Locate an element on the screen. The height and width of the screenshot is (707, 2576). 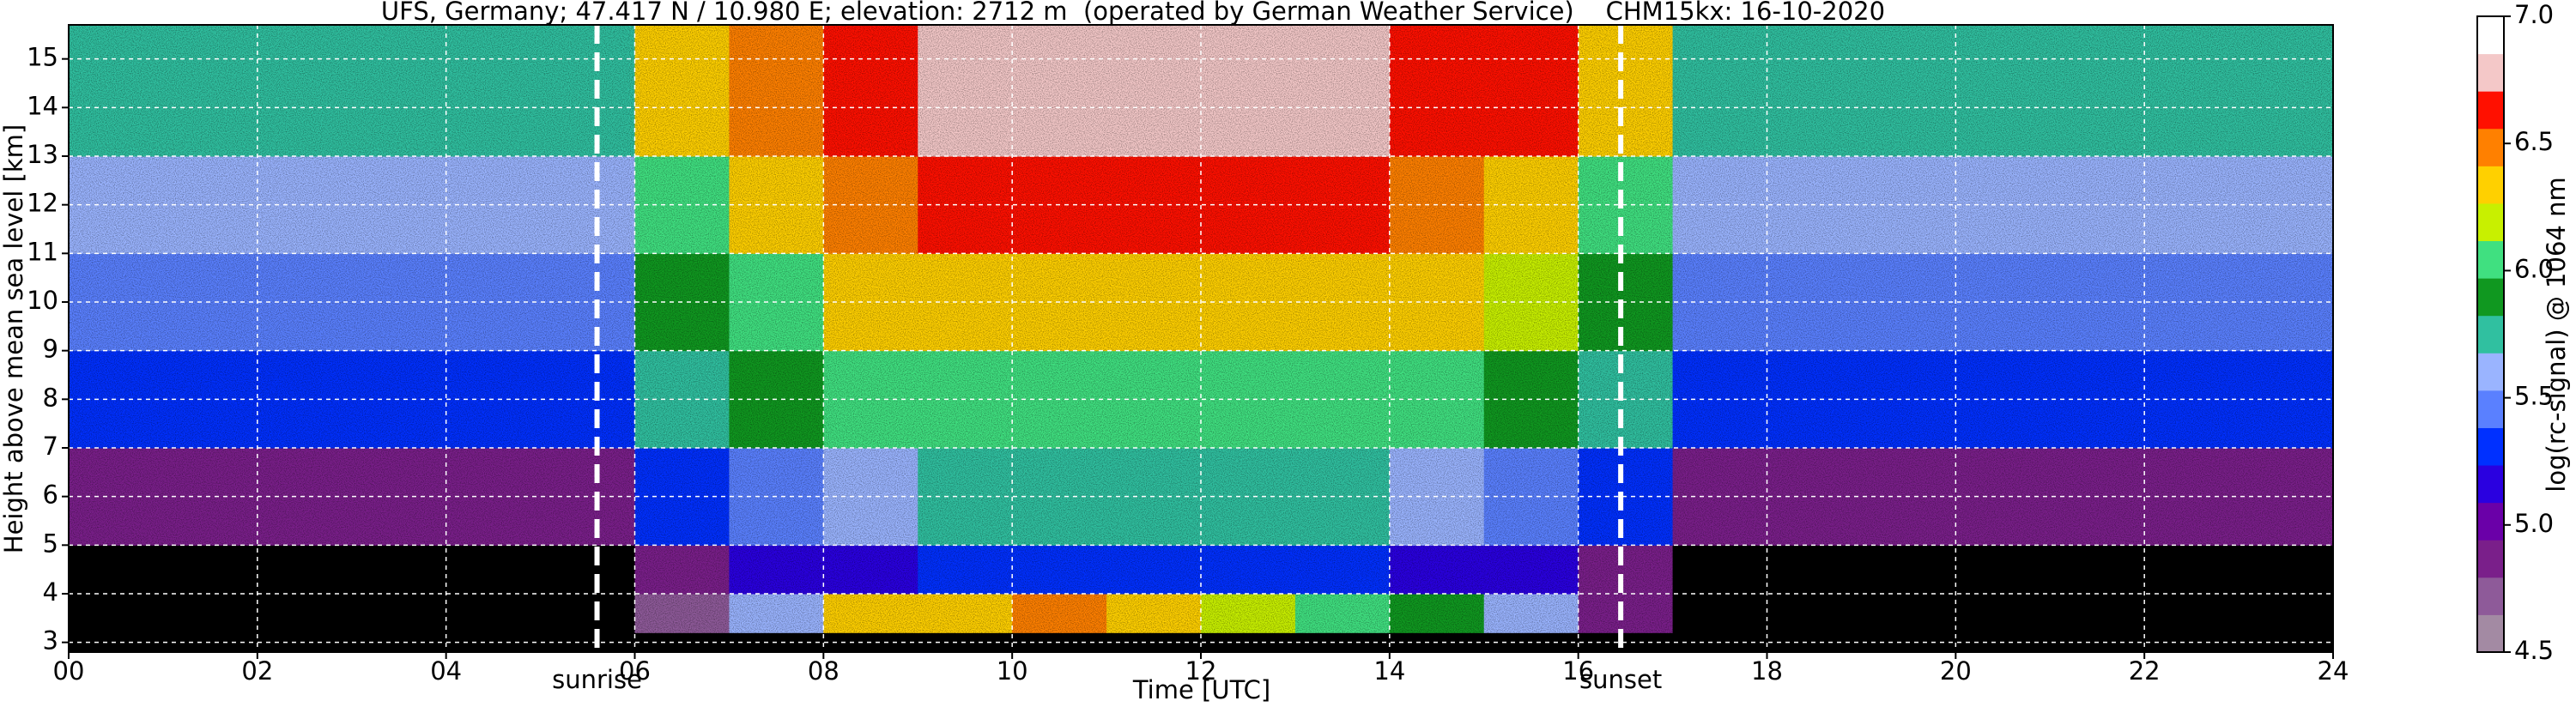
y-tick-label: 14 is located at coordinates (42, 105).